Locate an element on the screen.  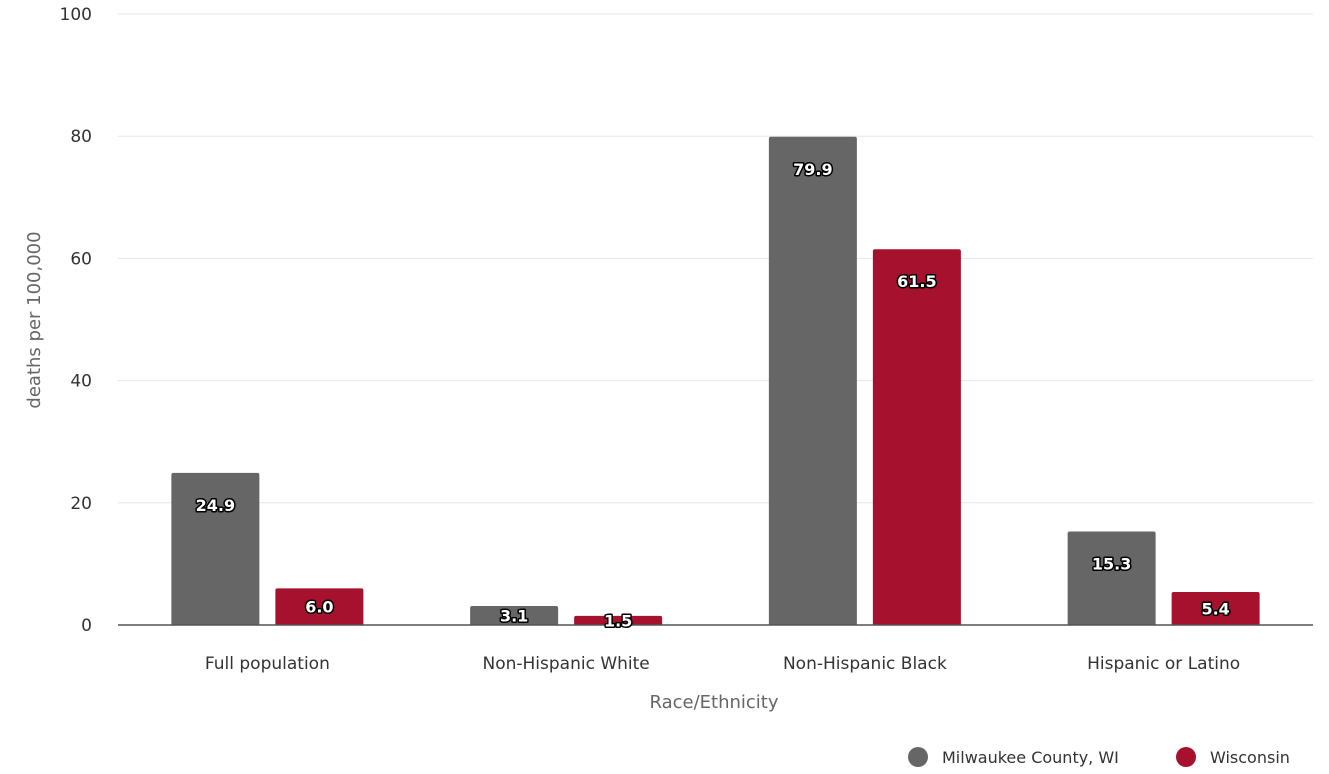
legend: Milwaukee County, WI Wisconsin is located at coordinates (1099, 757).